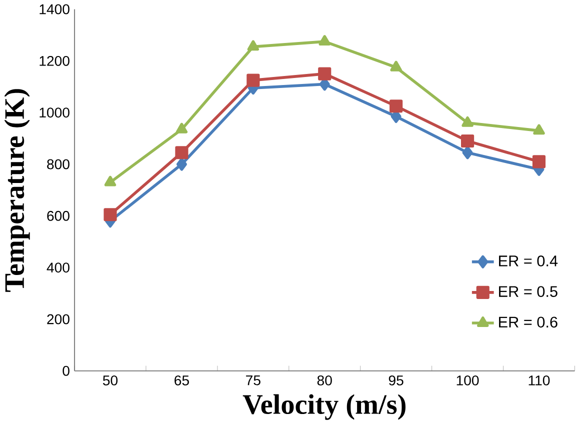 The height and width of the screenshot is (424, 579). Describe the element at coordinates (58, 267) in the screenshot. I see `y-tick-label: 400` at that location.